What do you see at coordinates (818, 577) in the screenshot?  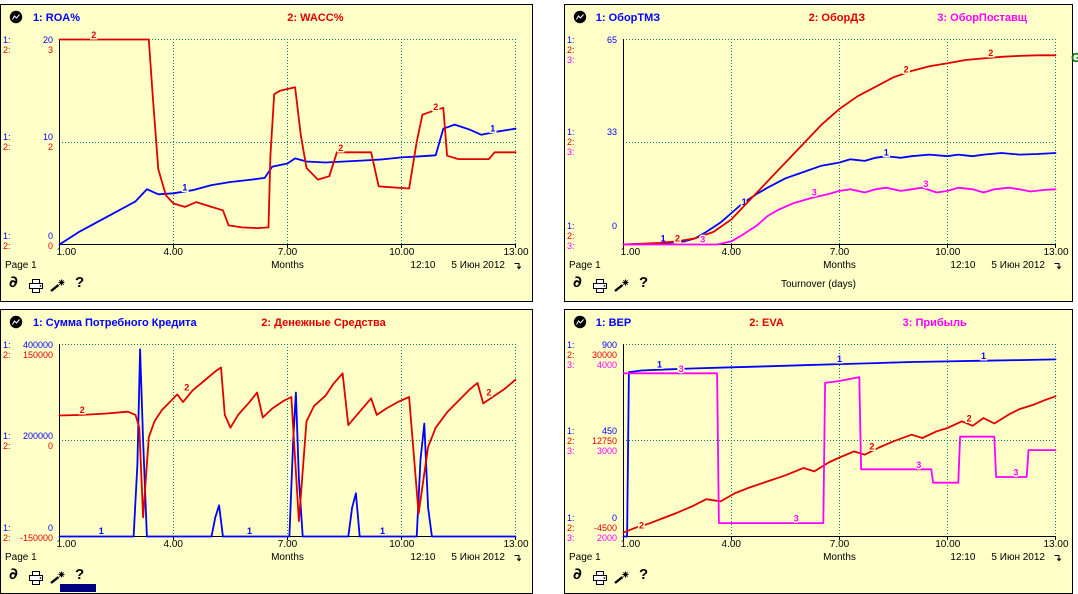 I see `graph-toolbar: ∂?` at bounding box center [818, 577].